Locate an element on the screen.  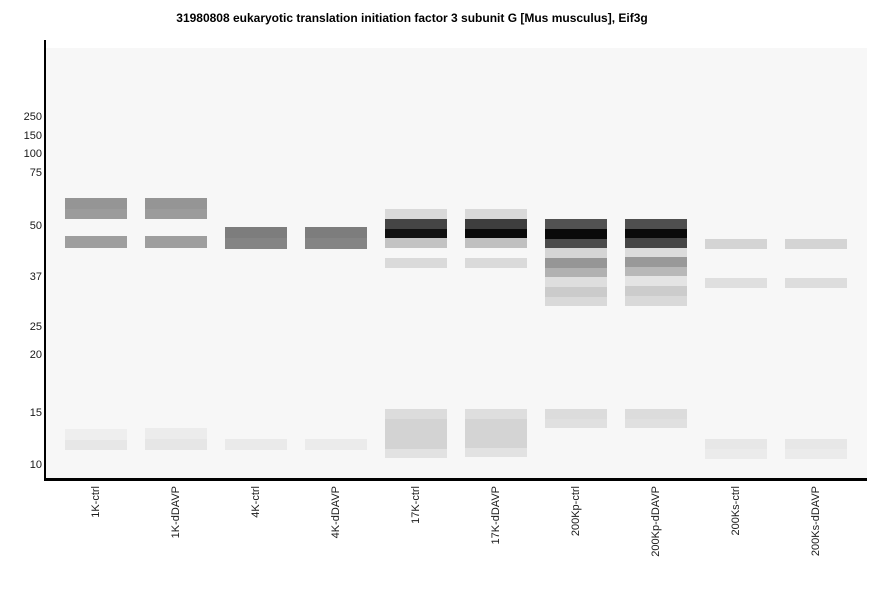
lane-label-200Kp-dDAVP: 200Kp-dDAVP is located at coordinates (656, 521).